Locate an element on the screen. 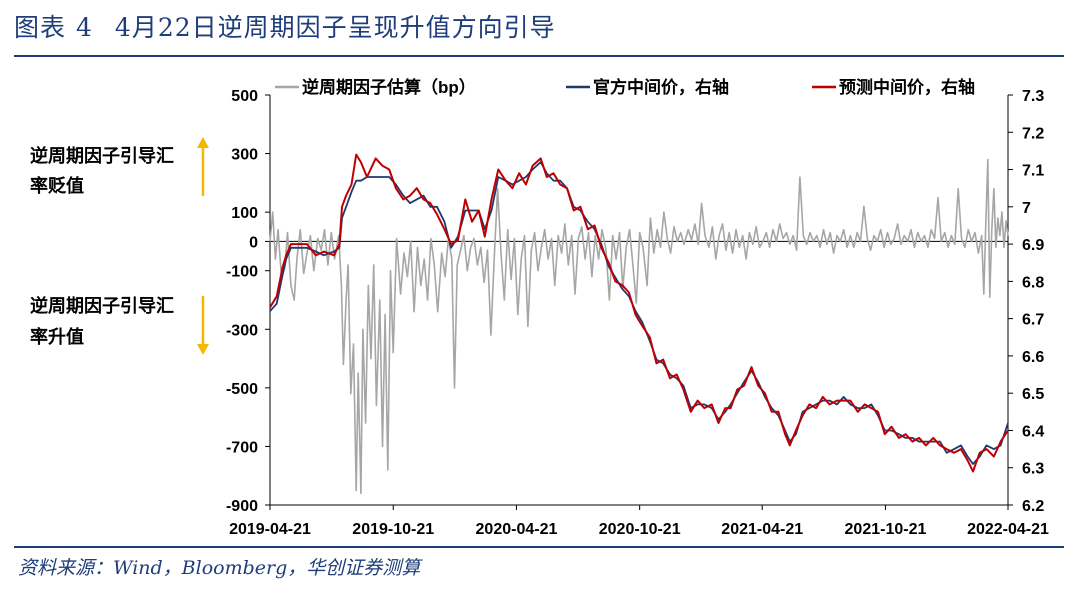 The width and height of the screenshot is (1080, 598). left-tick-label: -900 is located at coordinates (242, 506).